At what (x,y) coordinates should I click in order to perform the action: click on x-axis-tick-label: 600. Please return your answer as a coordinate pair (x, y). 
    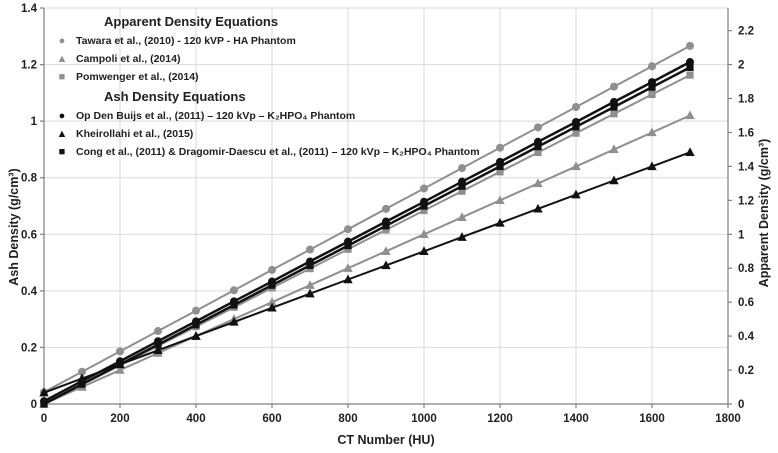
    Looking at the image, I should click on (271, 419).